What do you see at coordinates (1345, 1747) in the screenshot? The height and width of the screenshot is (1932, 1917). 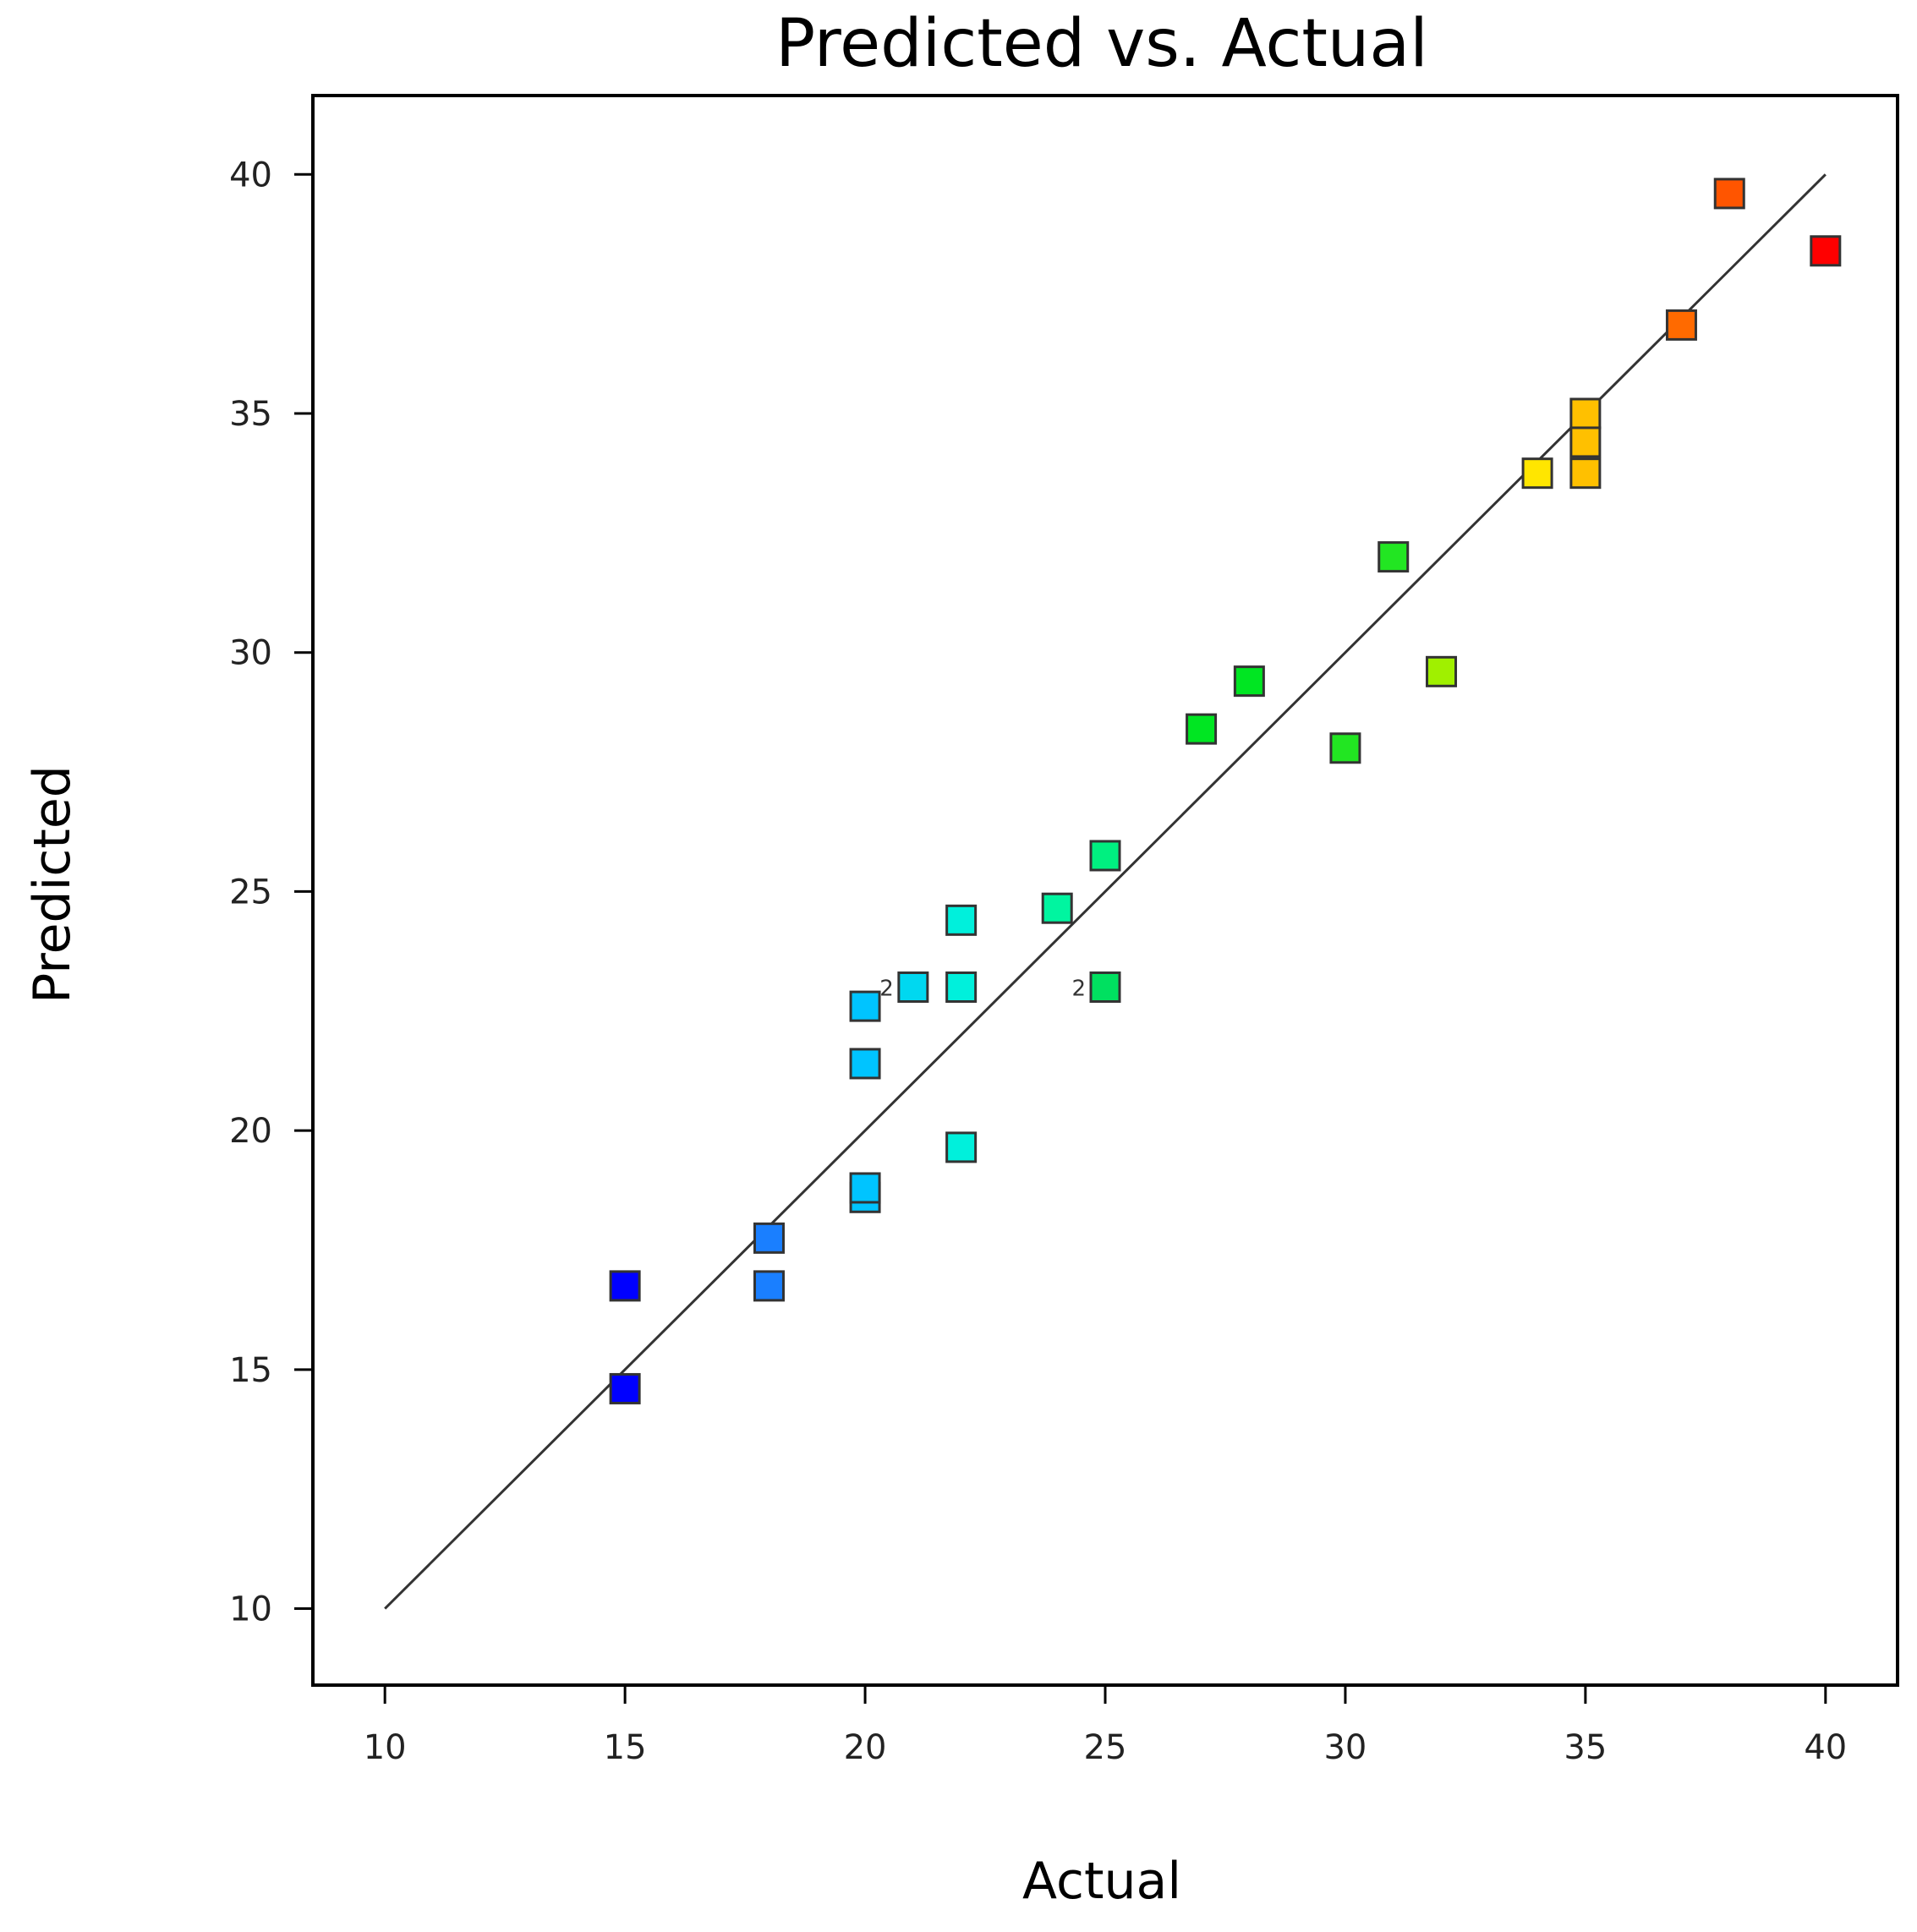 I see `x-tick-label-4: 30` at bounding box center [1345, 1747].